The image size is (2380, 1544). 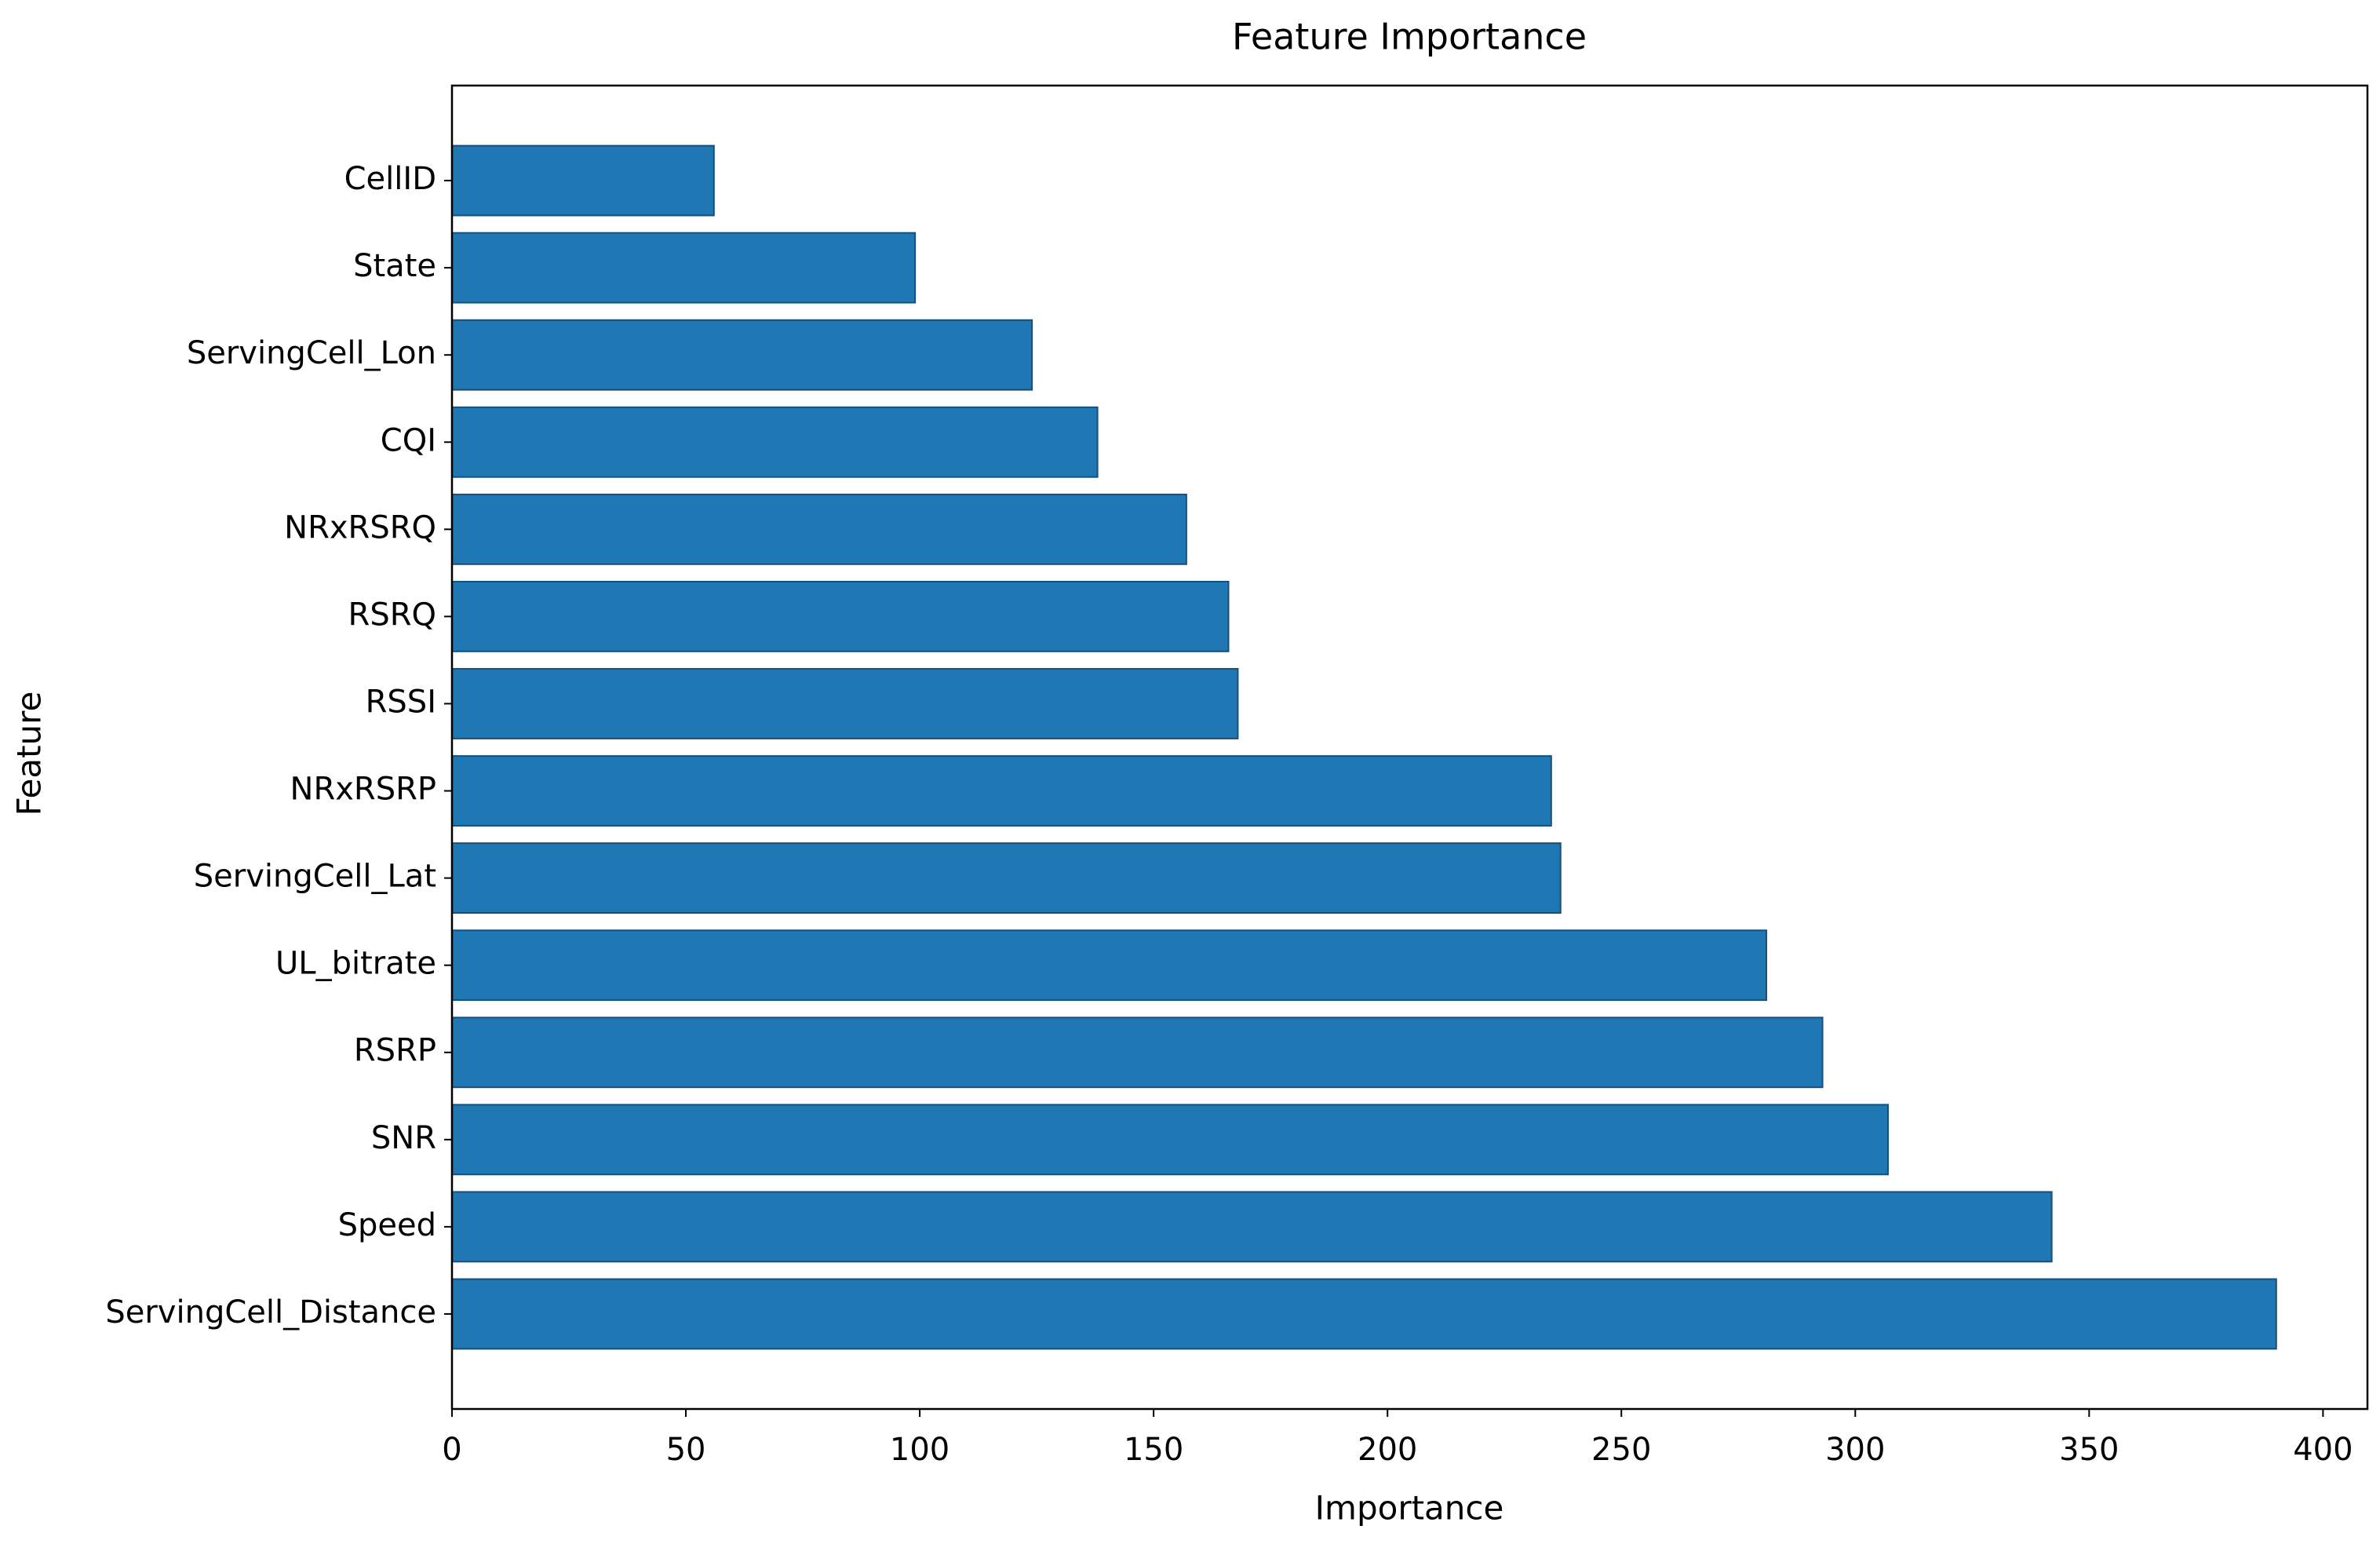 I want to click on x-tick-label: 50, so click(x=686, y=1450).